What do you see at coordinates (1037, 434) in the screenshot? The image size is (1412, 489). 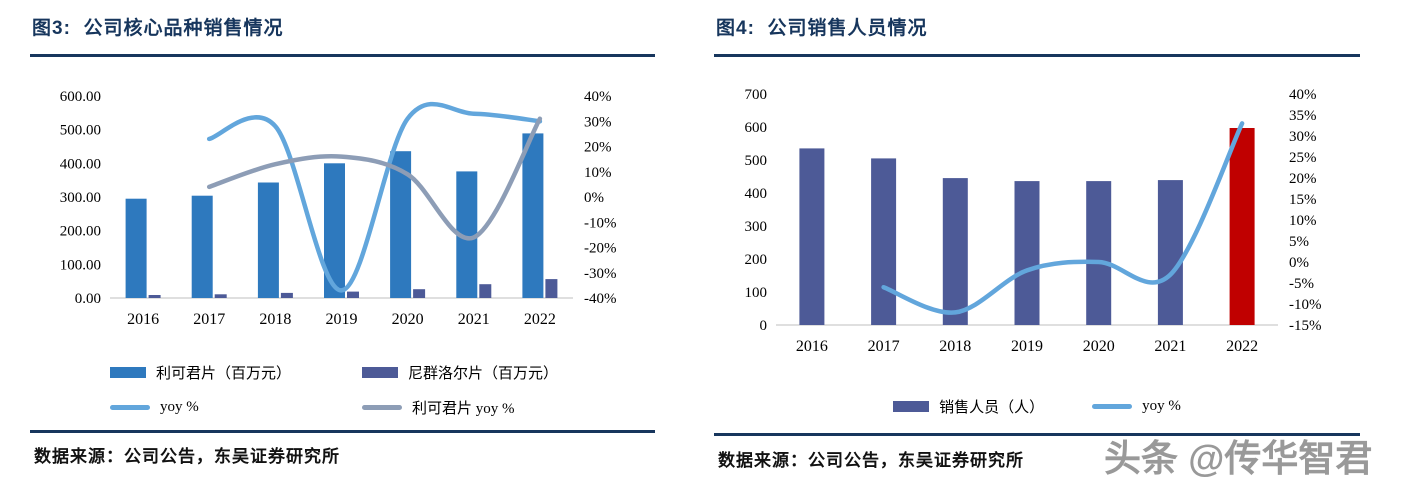 I see `figure4-source-rule` at bounding box center [1037, 434].